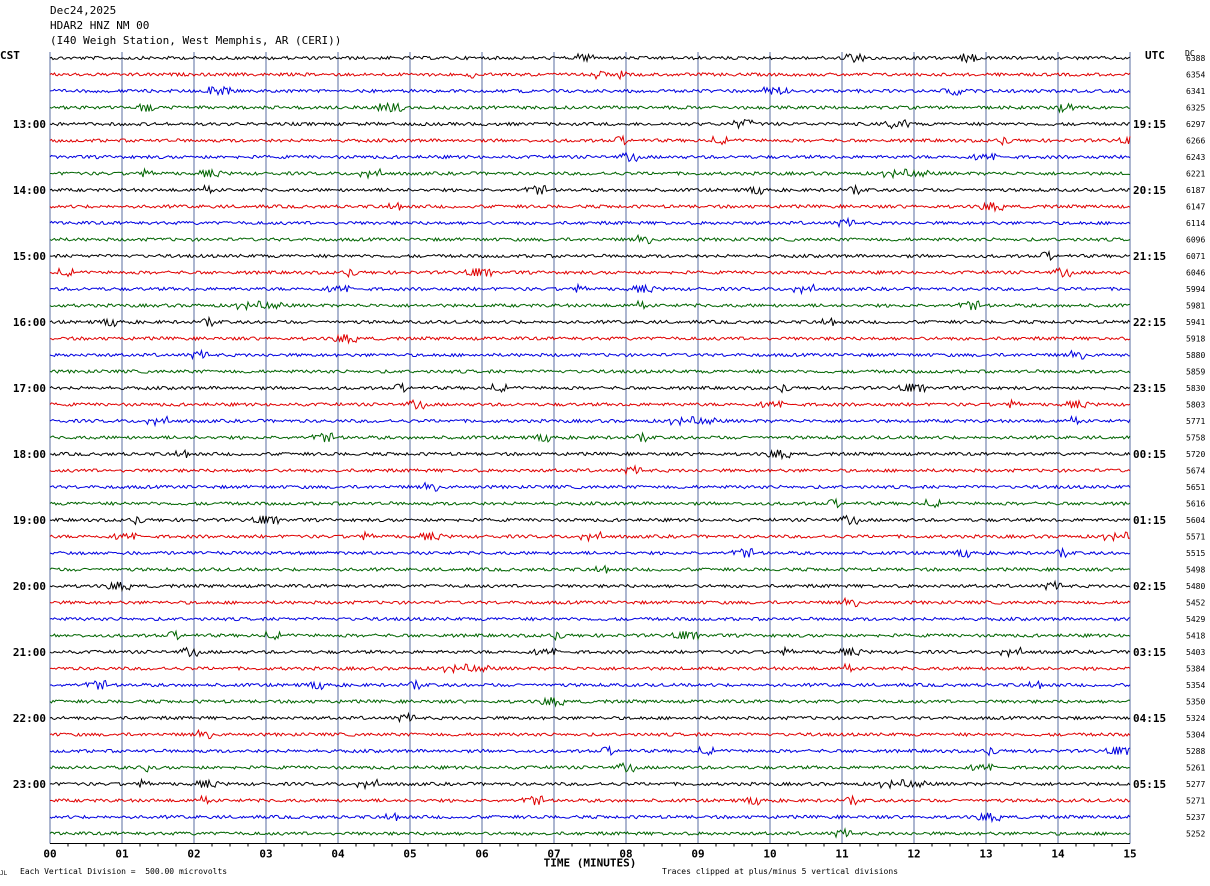 This screenshot has width=1210, height=886. Describe the element at coordinates (122, 854) in the screenshot. I see `x-tick-label: 01` at that location.